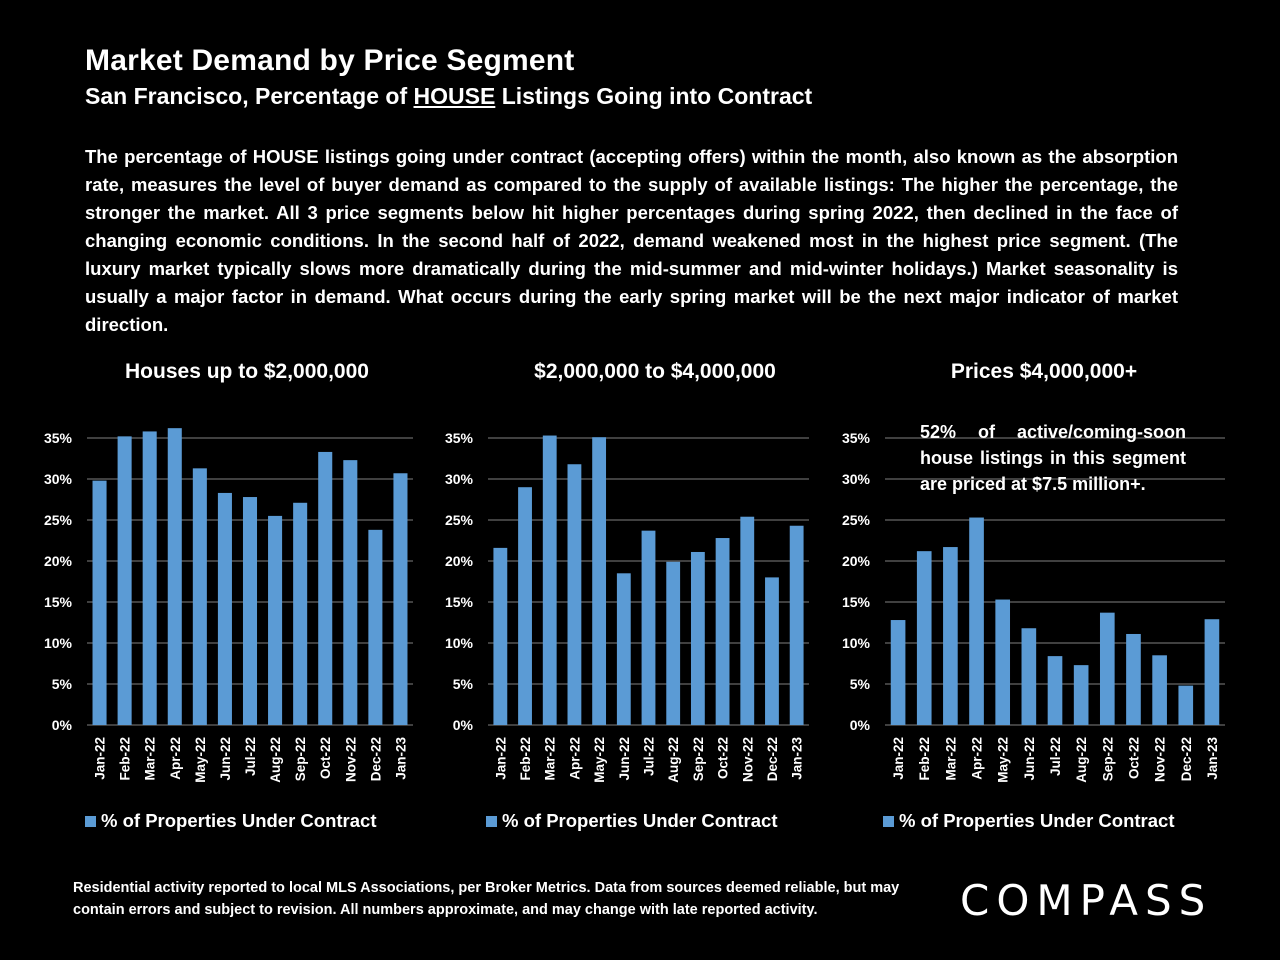  Describe the element at coordinates (654, 96) in the screenshot. I see `subtitle-post: Listings Going into Contract` at that location.